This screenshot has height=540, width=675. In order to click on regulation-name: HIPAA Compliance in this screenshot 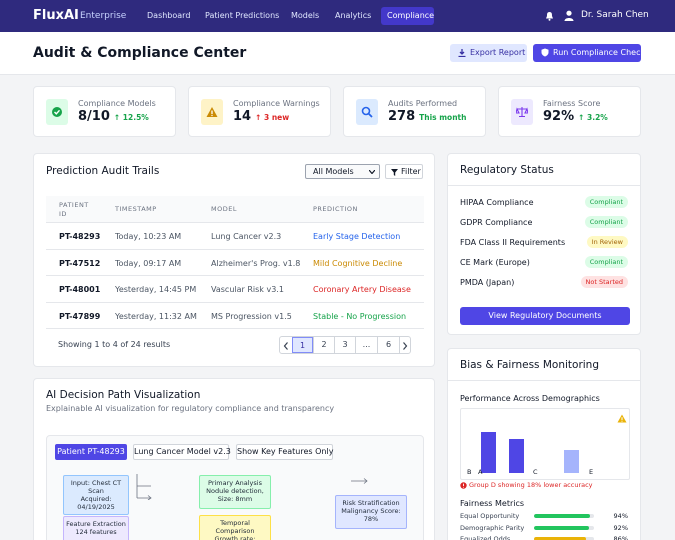, I will do `click(497, 202)`.